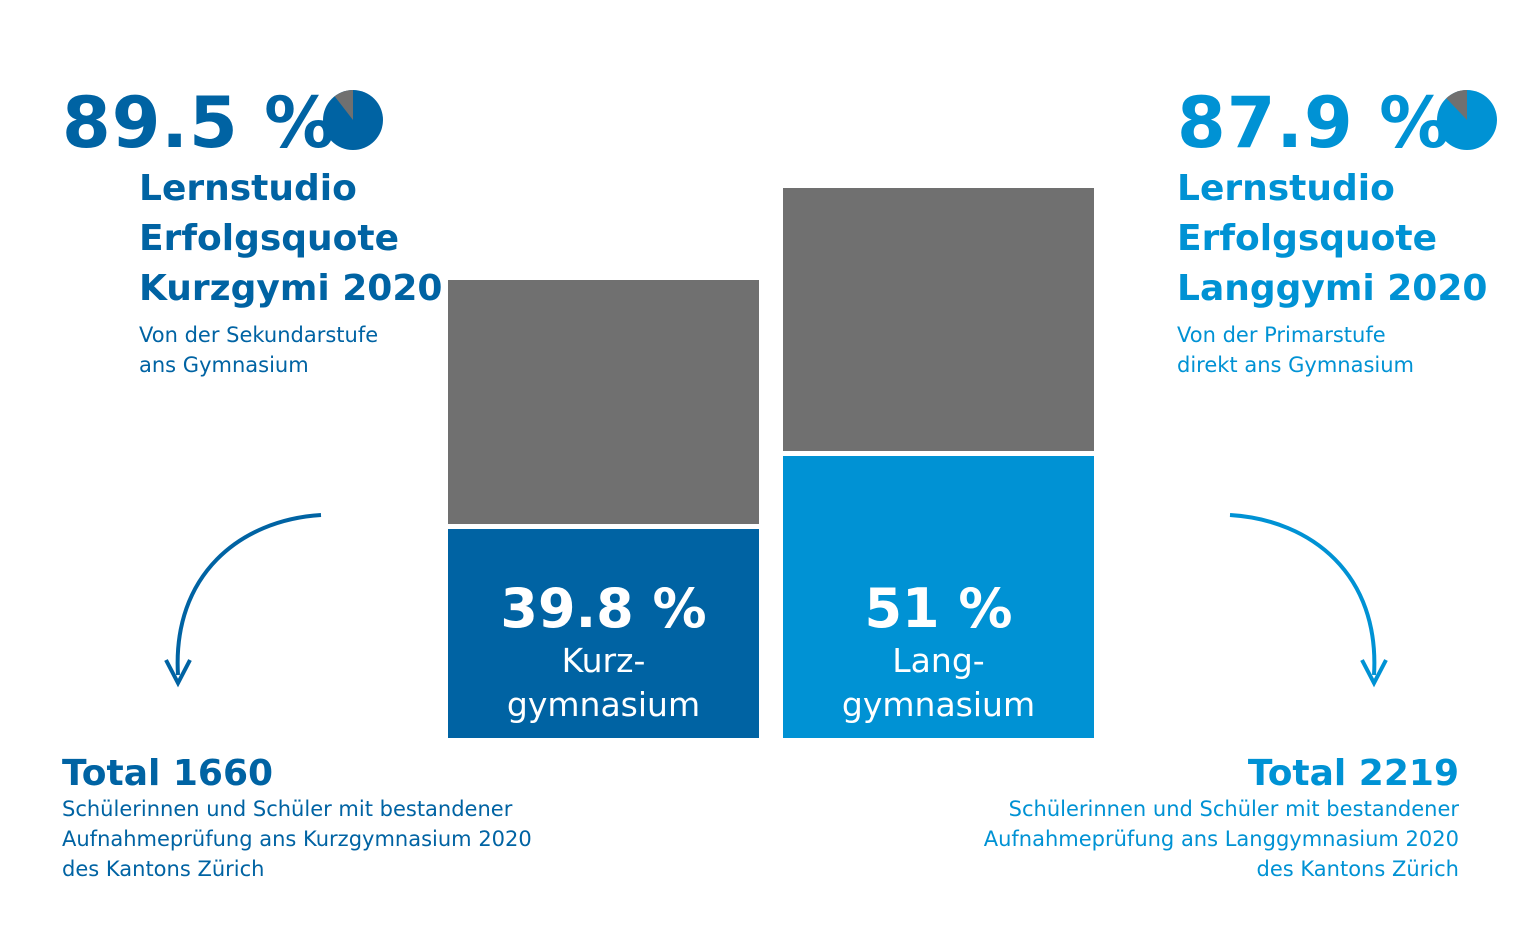 This screenshot has height=950, width=1521. Describe the element at coordinates (938, 608) in the screenshot. I see `lang-bar-value-label: 51 %` at that location.